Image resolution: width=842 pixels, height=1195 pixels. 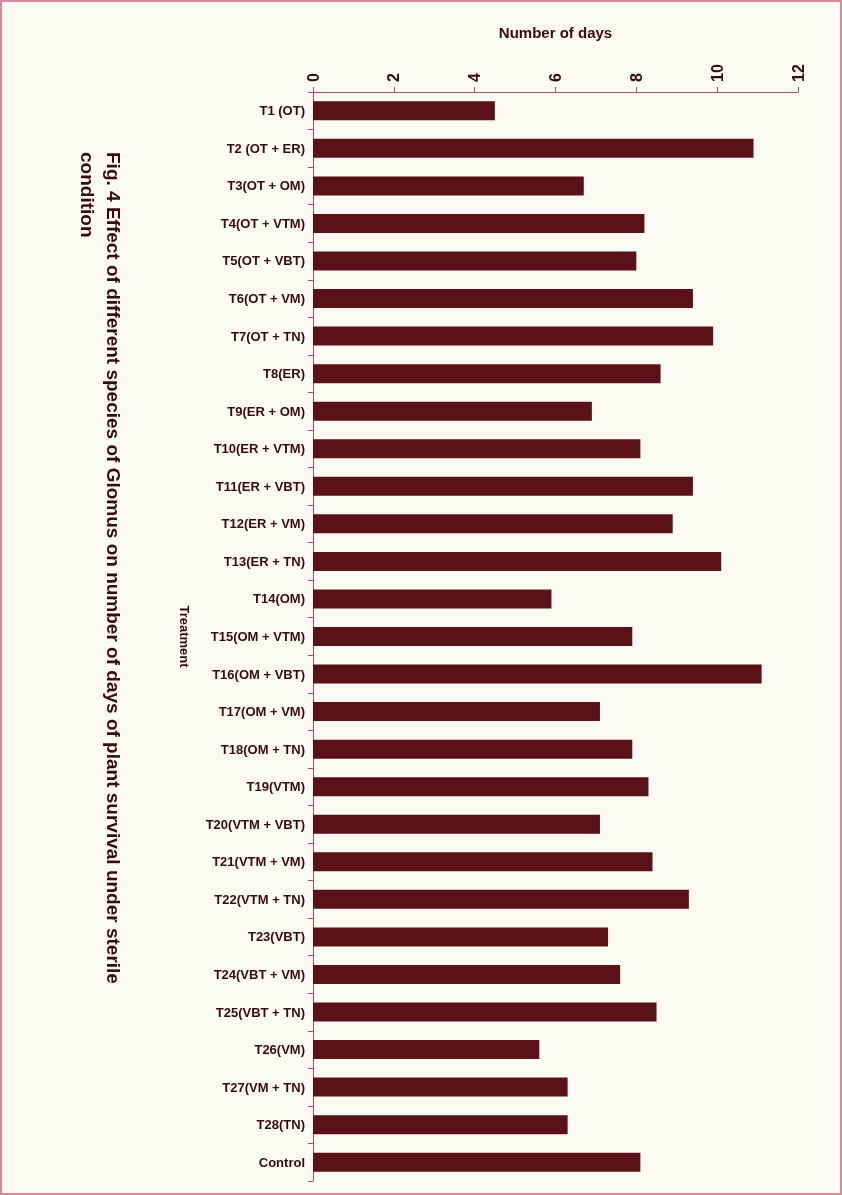 I want to click on y-tick-label: T8(ER), so click(x=284, y=374).